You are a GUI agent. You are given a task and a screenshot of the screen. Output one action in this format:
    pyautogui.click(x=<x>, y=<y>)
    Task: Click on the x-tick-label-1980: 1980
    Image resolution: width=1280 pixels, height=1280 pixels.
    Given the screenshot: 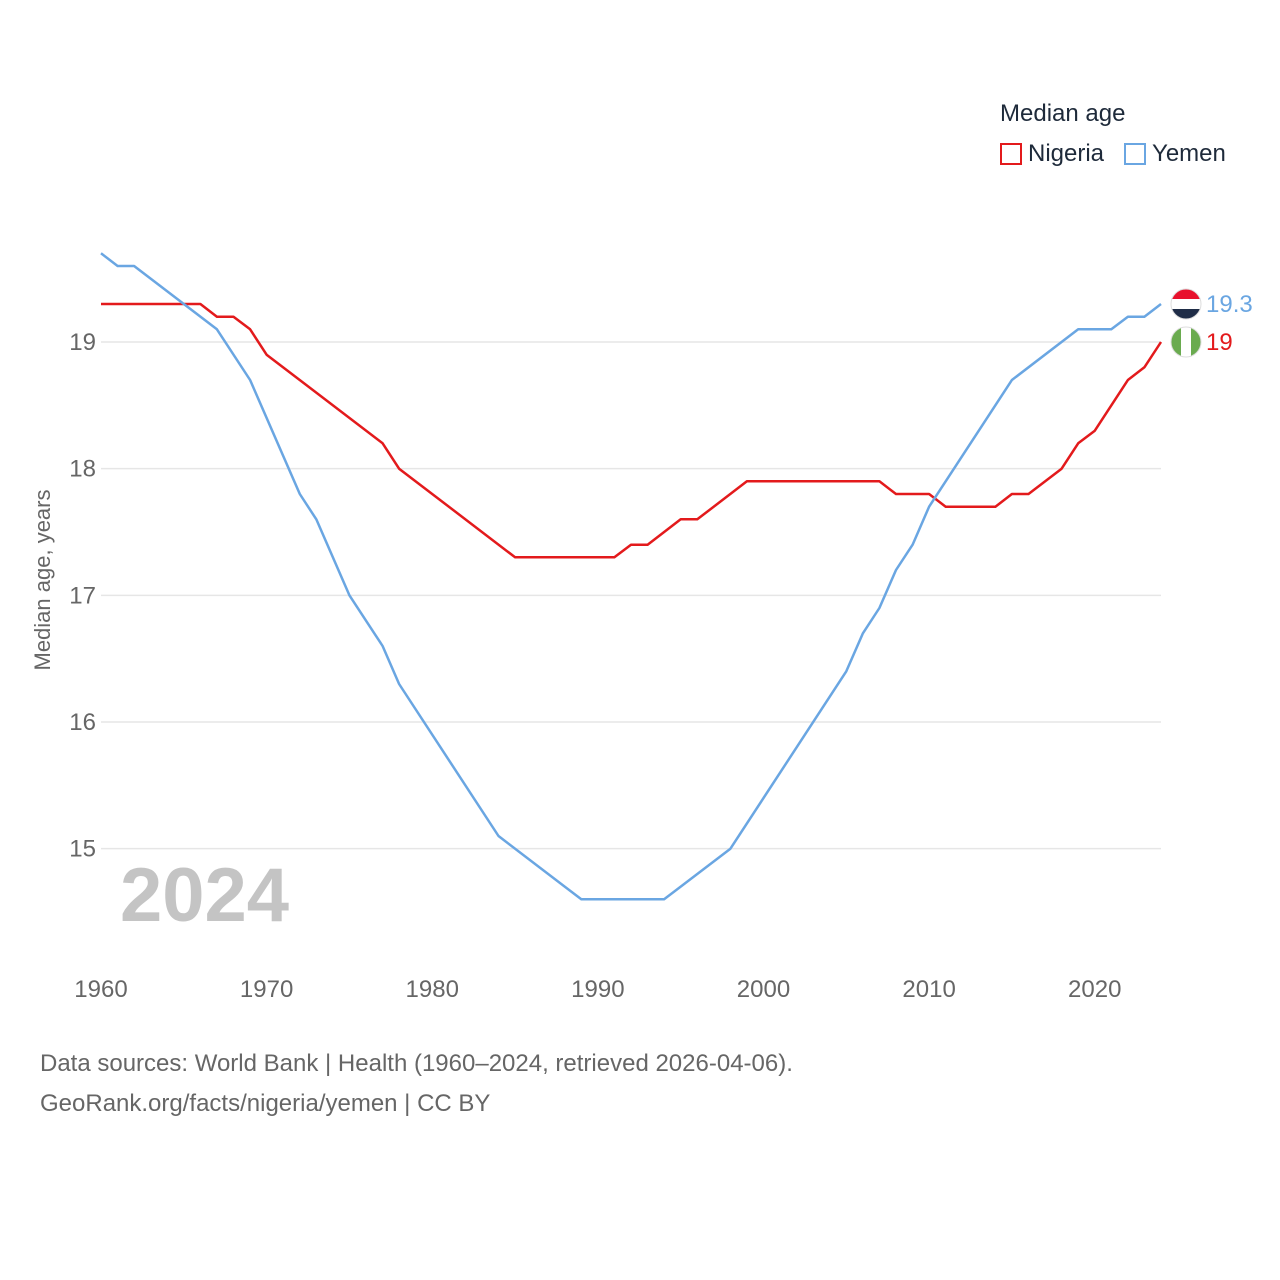 What is the action you would take?
    pyautogui.click(x=432, y=989)
    